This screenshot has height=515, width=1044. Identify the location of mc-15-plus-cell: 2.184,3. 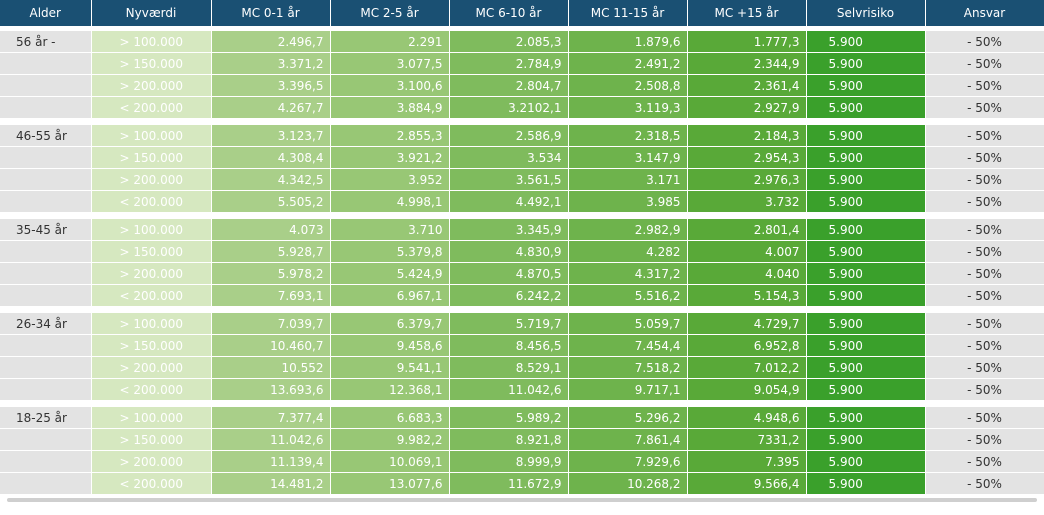
(747, 132).